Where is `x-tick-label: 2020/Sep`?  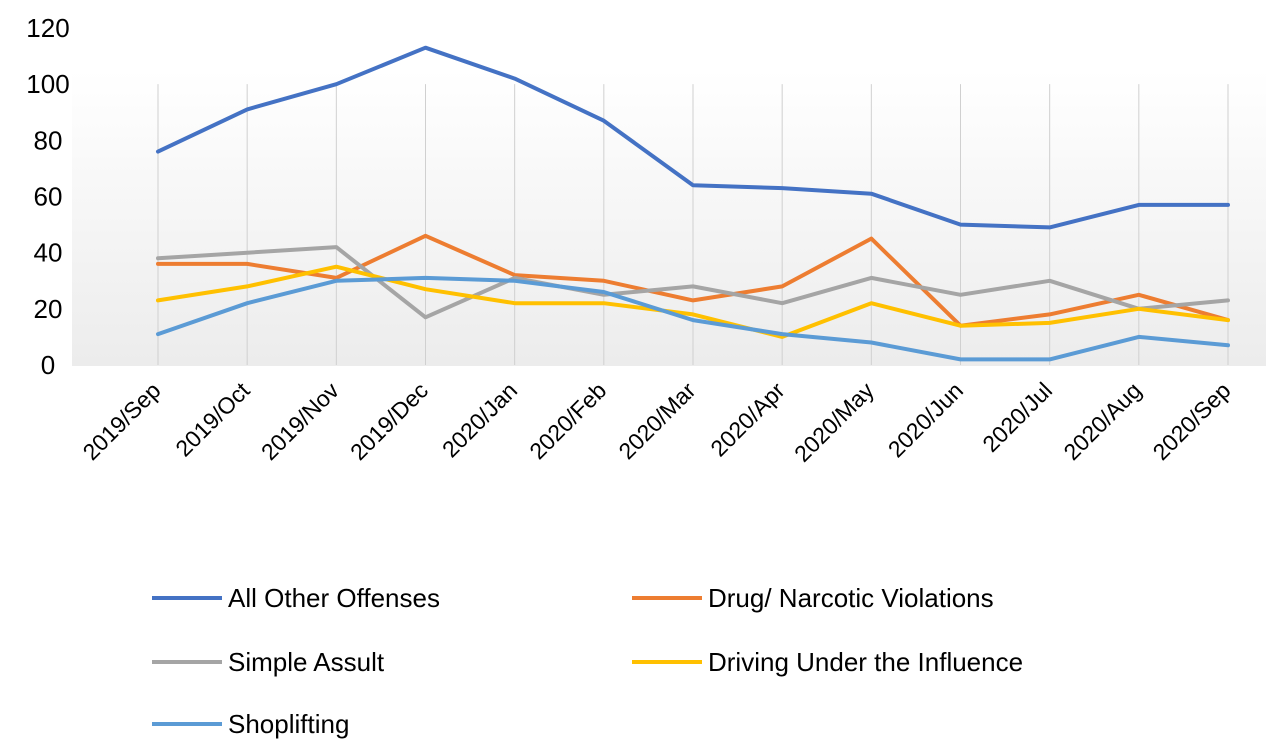
x-tick-label: 2020/Sep is located at coordinates (1192, 421).